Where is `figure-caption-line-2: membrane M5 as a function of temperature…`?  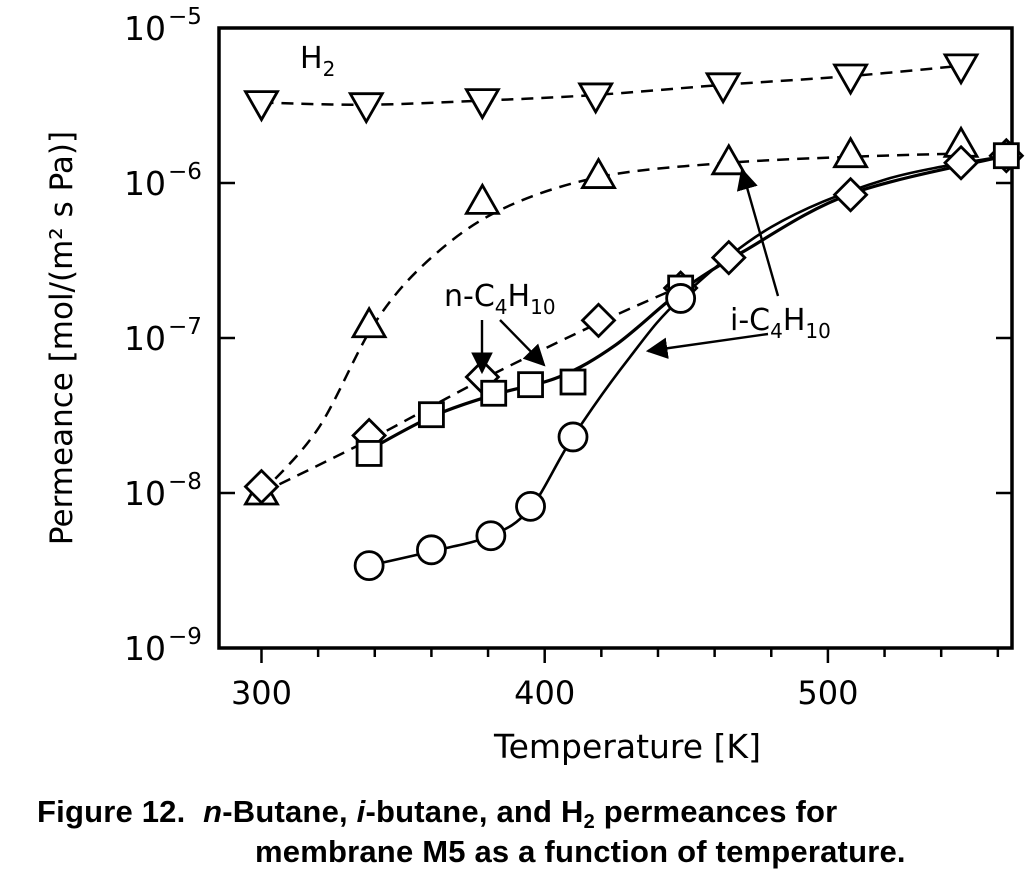 figure-caption-line-2: membrane M5 as a function of temperature… is located at coordinates (580, 852).